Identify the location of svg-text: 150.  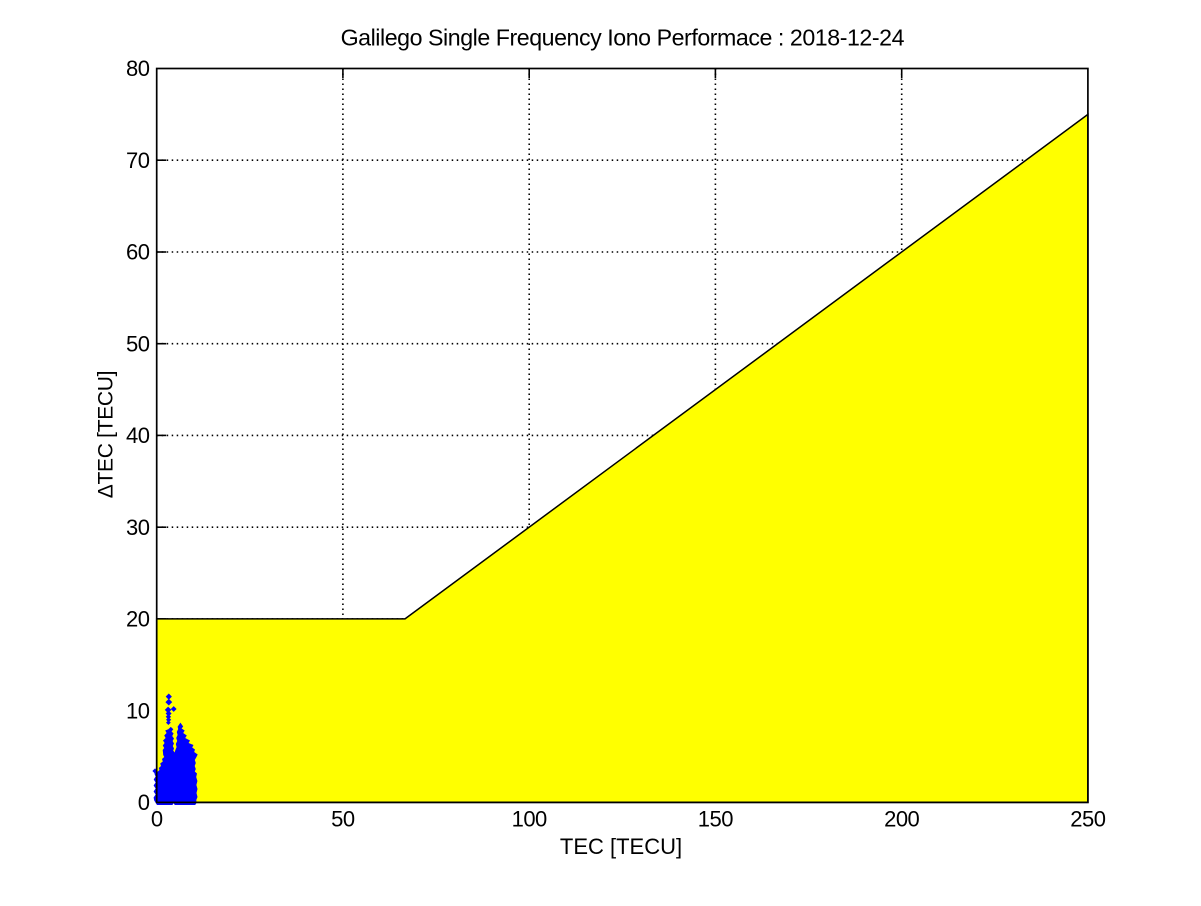
(715, 819).